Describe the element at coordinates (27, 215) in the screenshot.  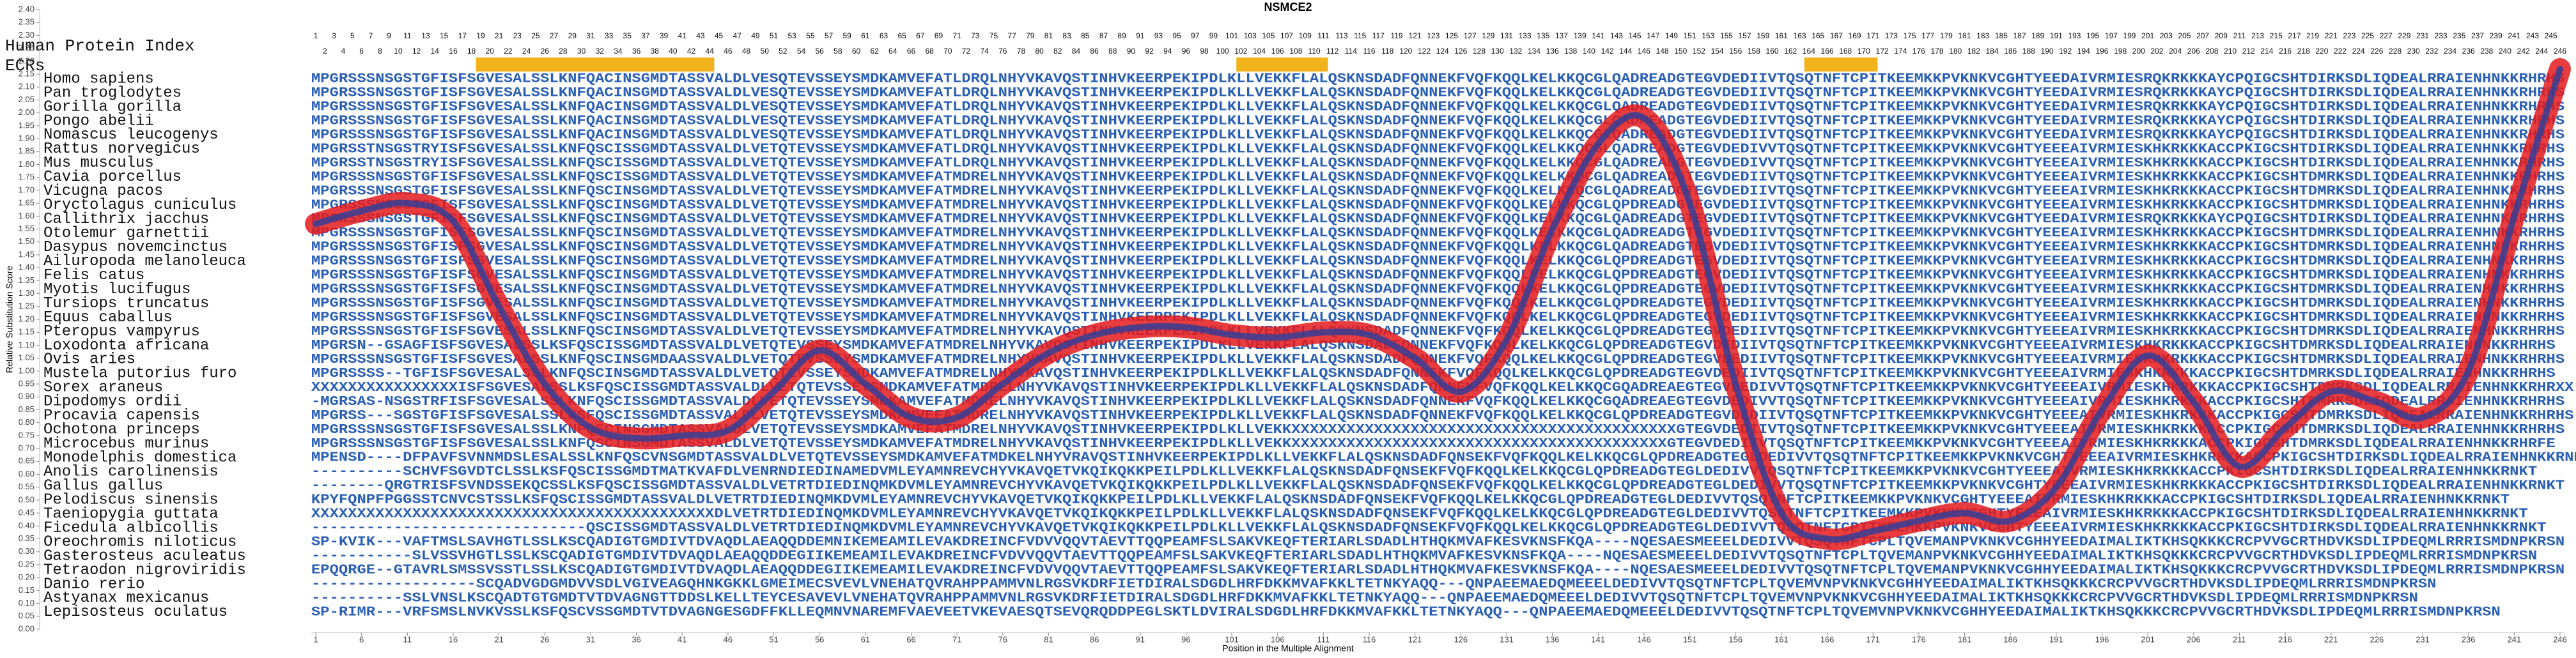
I see `y-tick-label: 1.60` at that location.